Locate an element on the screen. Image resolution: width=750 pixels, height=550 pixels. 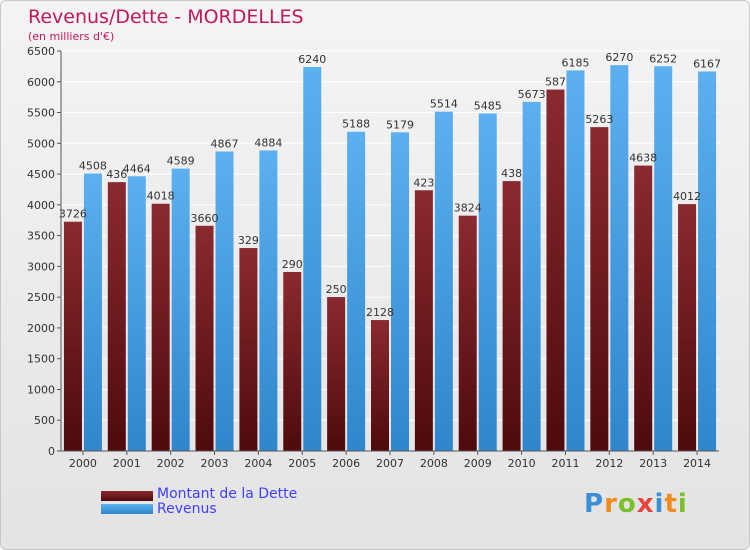
data-label-revenue: 6185 is located at coordinates (575, 62).